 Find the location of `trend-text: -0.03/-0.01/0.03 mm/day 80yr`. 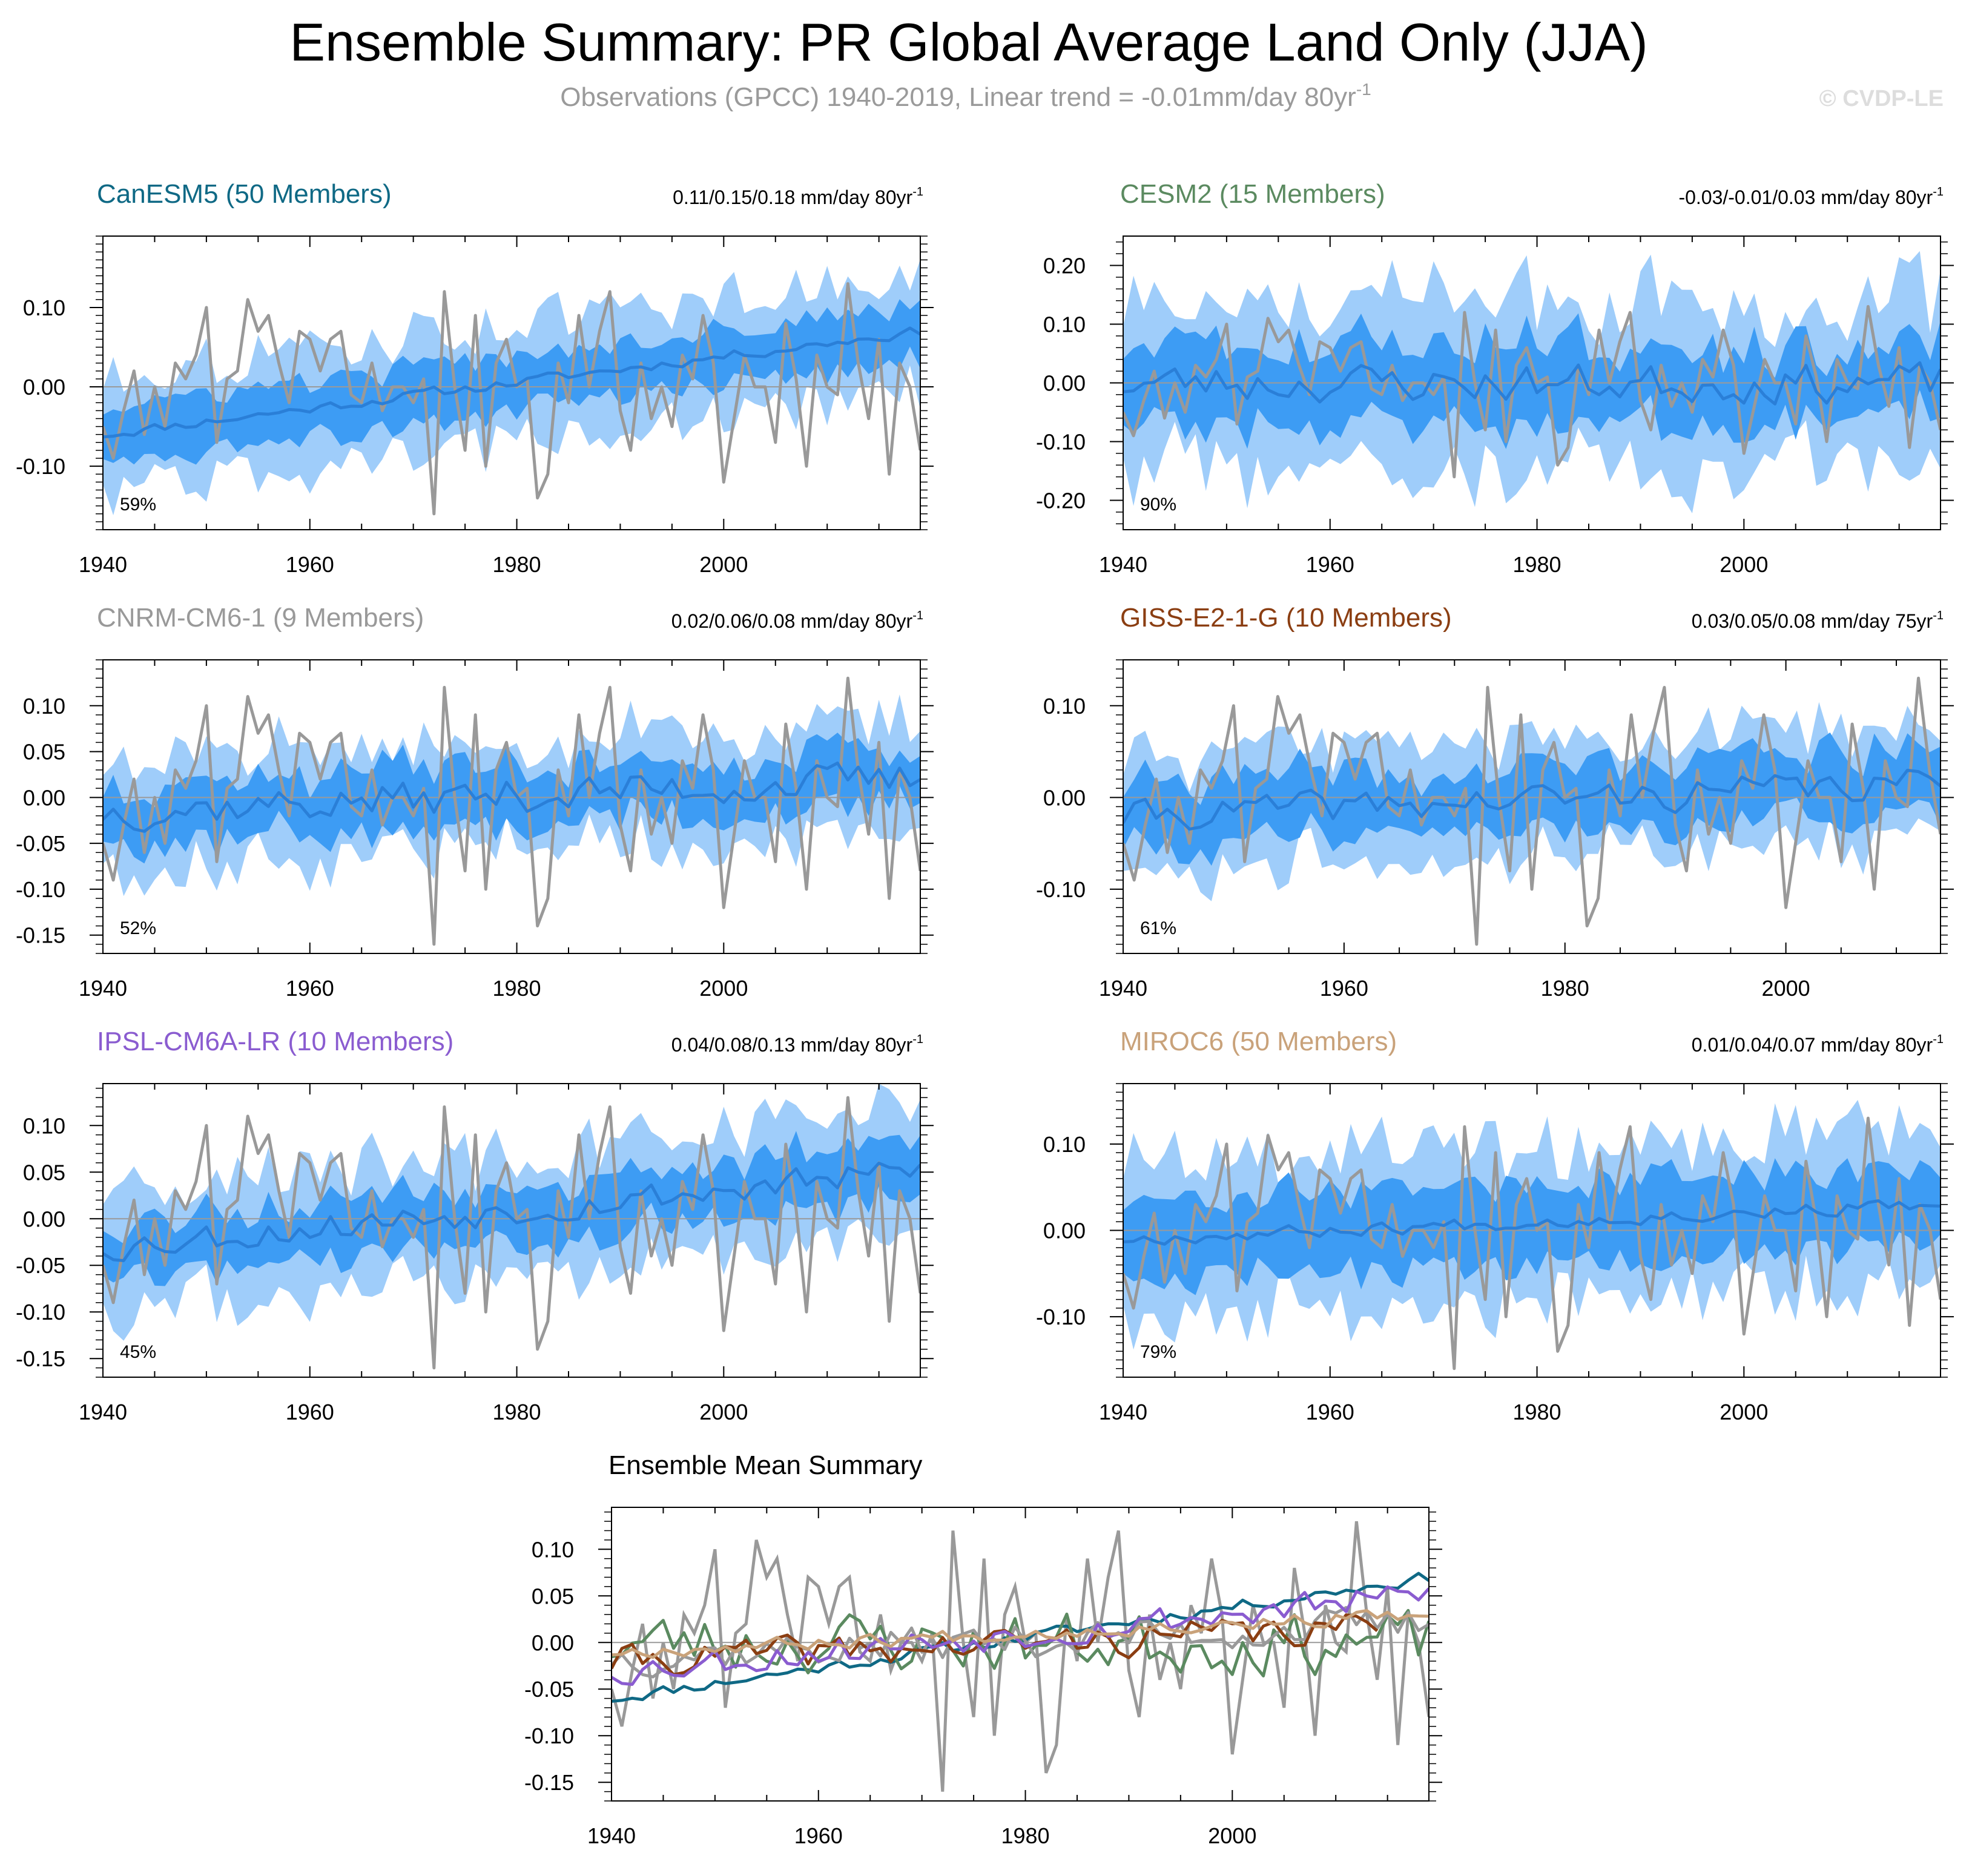

trend-text: -0.03/-0.01/0.03 mm/day 80yr is located at coordinates (1805, 197).